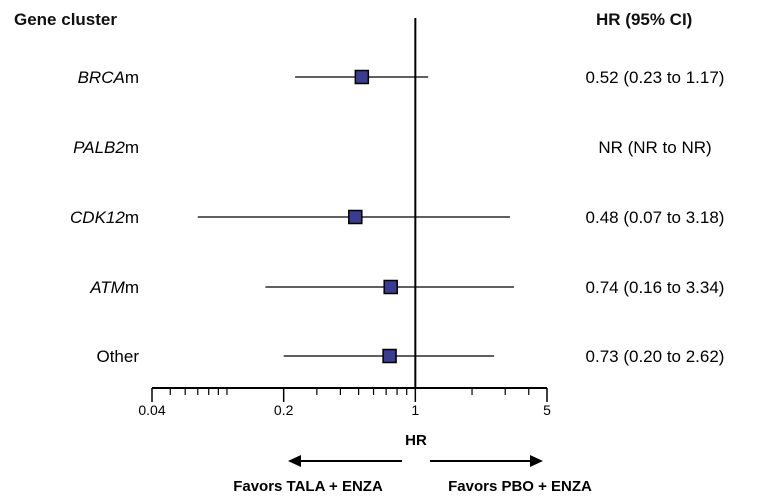 The width and height of the screenshot is (784, 504). I want to click on favors-left-label: Favors TALA + ENZA, so click(308, 486).